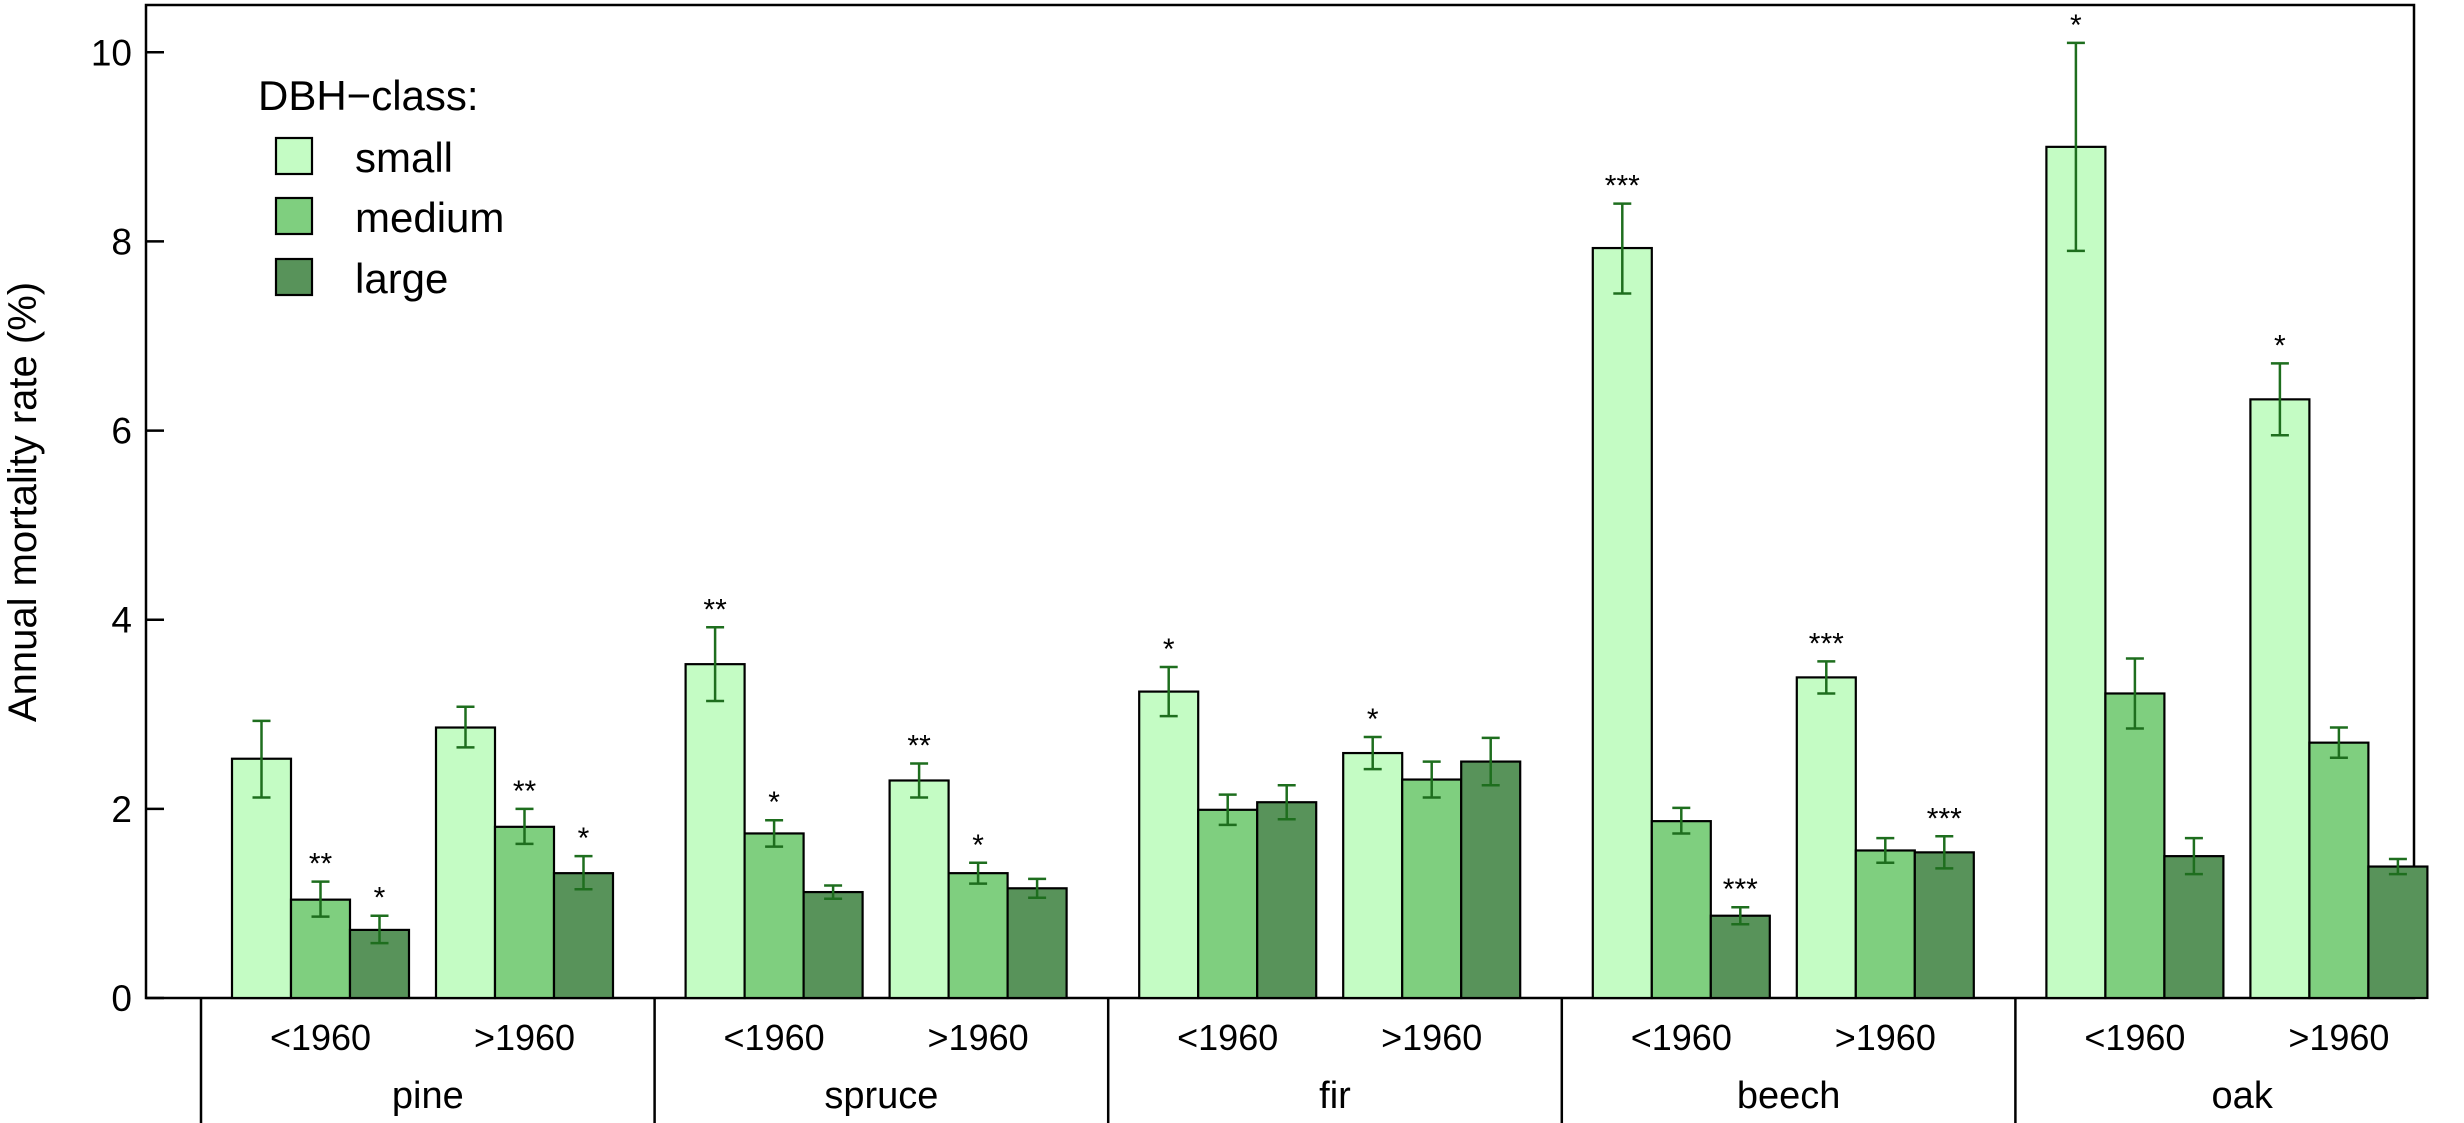 The image size is (2464, 1123). Describe the element at coordinates (1885, 924) in the screenshot. I see `bar-beech-post1960-medium` at that location.